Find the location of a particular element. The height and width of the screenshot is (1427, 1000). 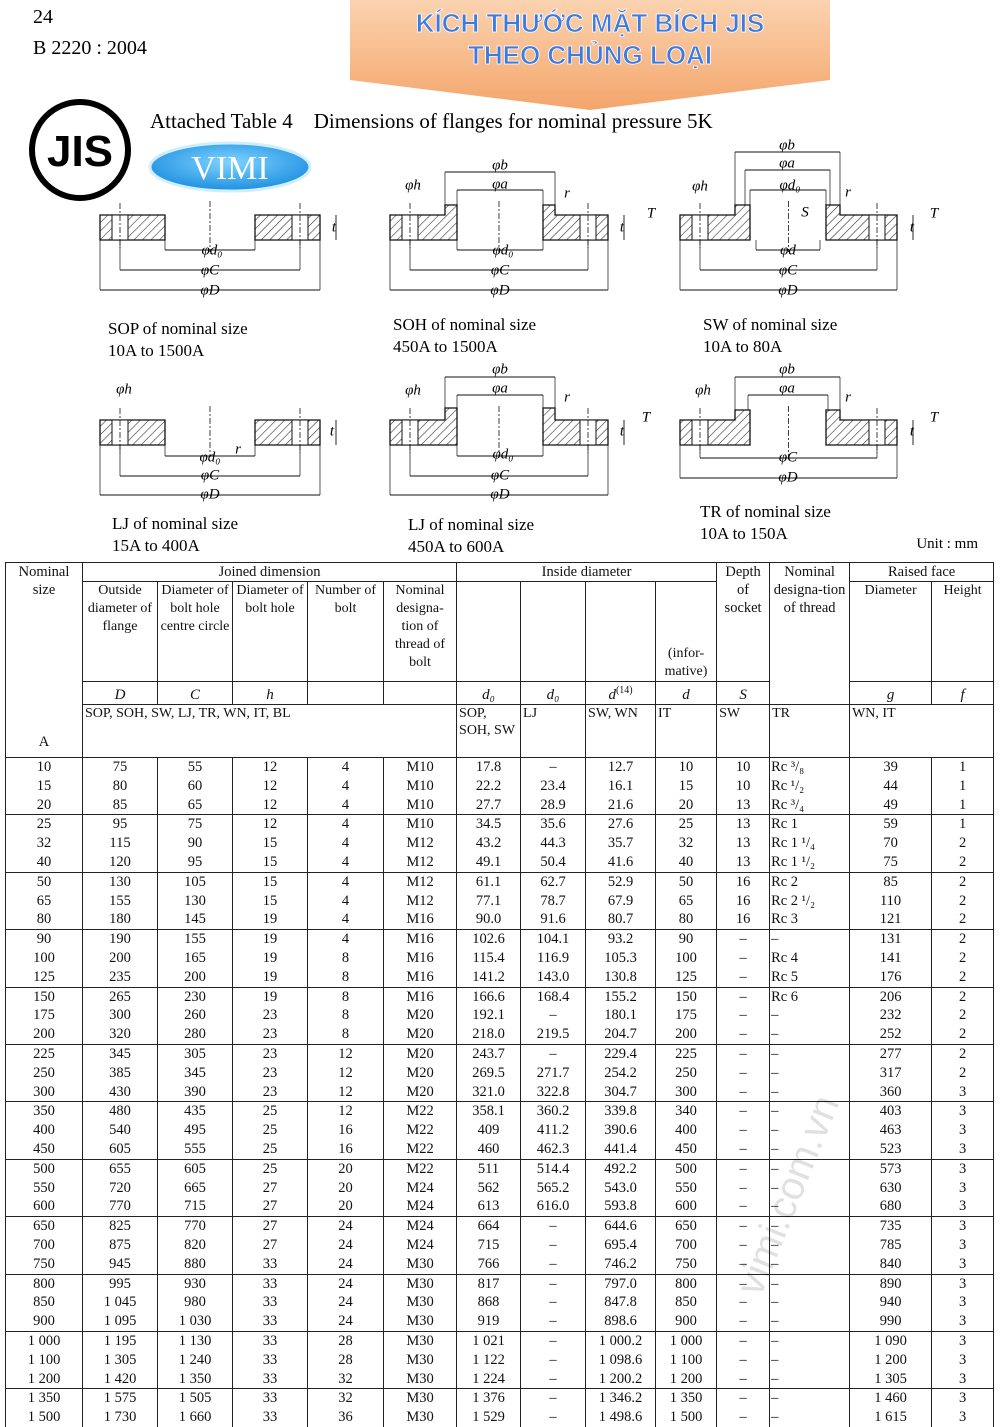

cell: M24 is located at coordinates (420, 1207).